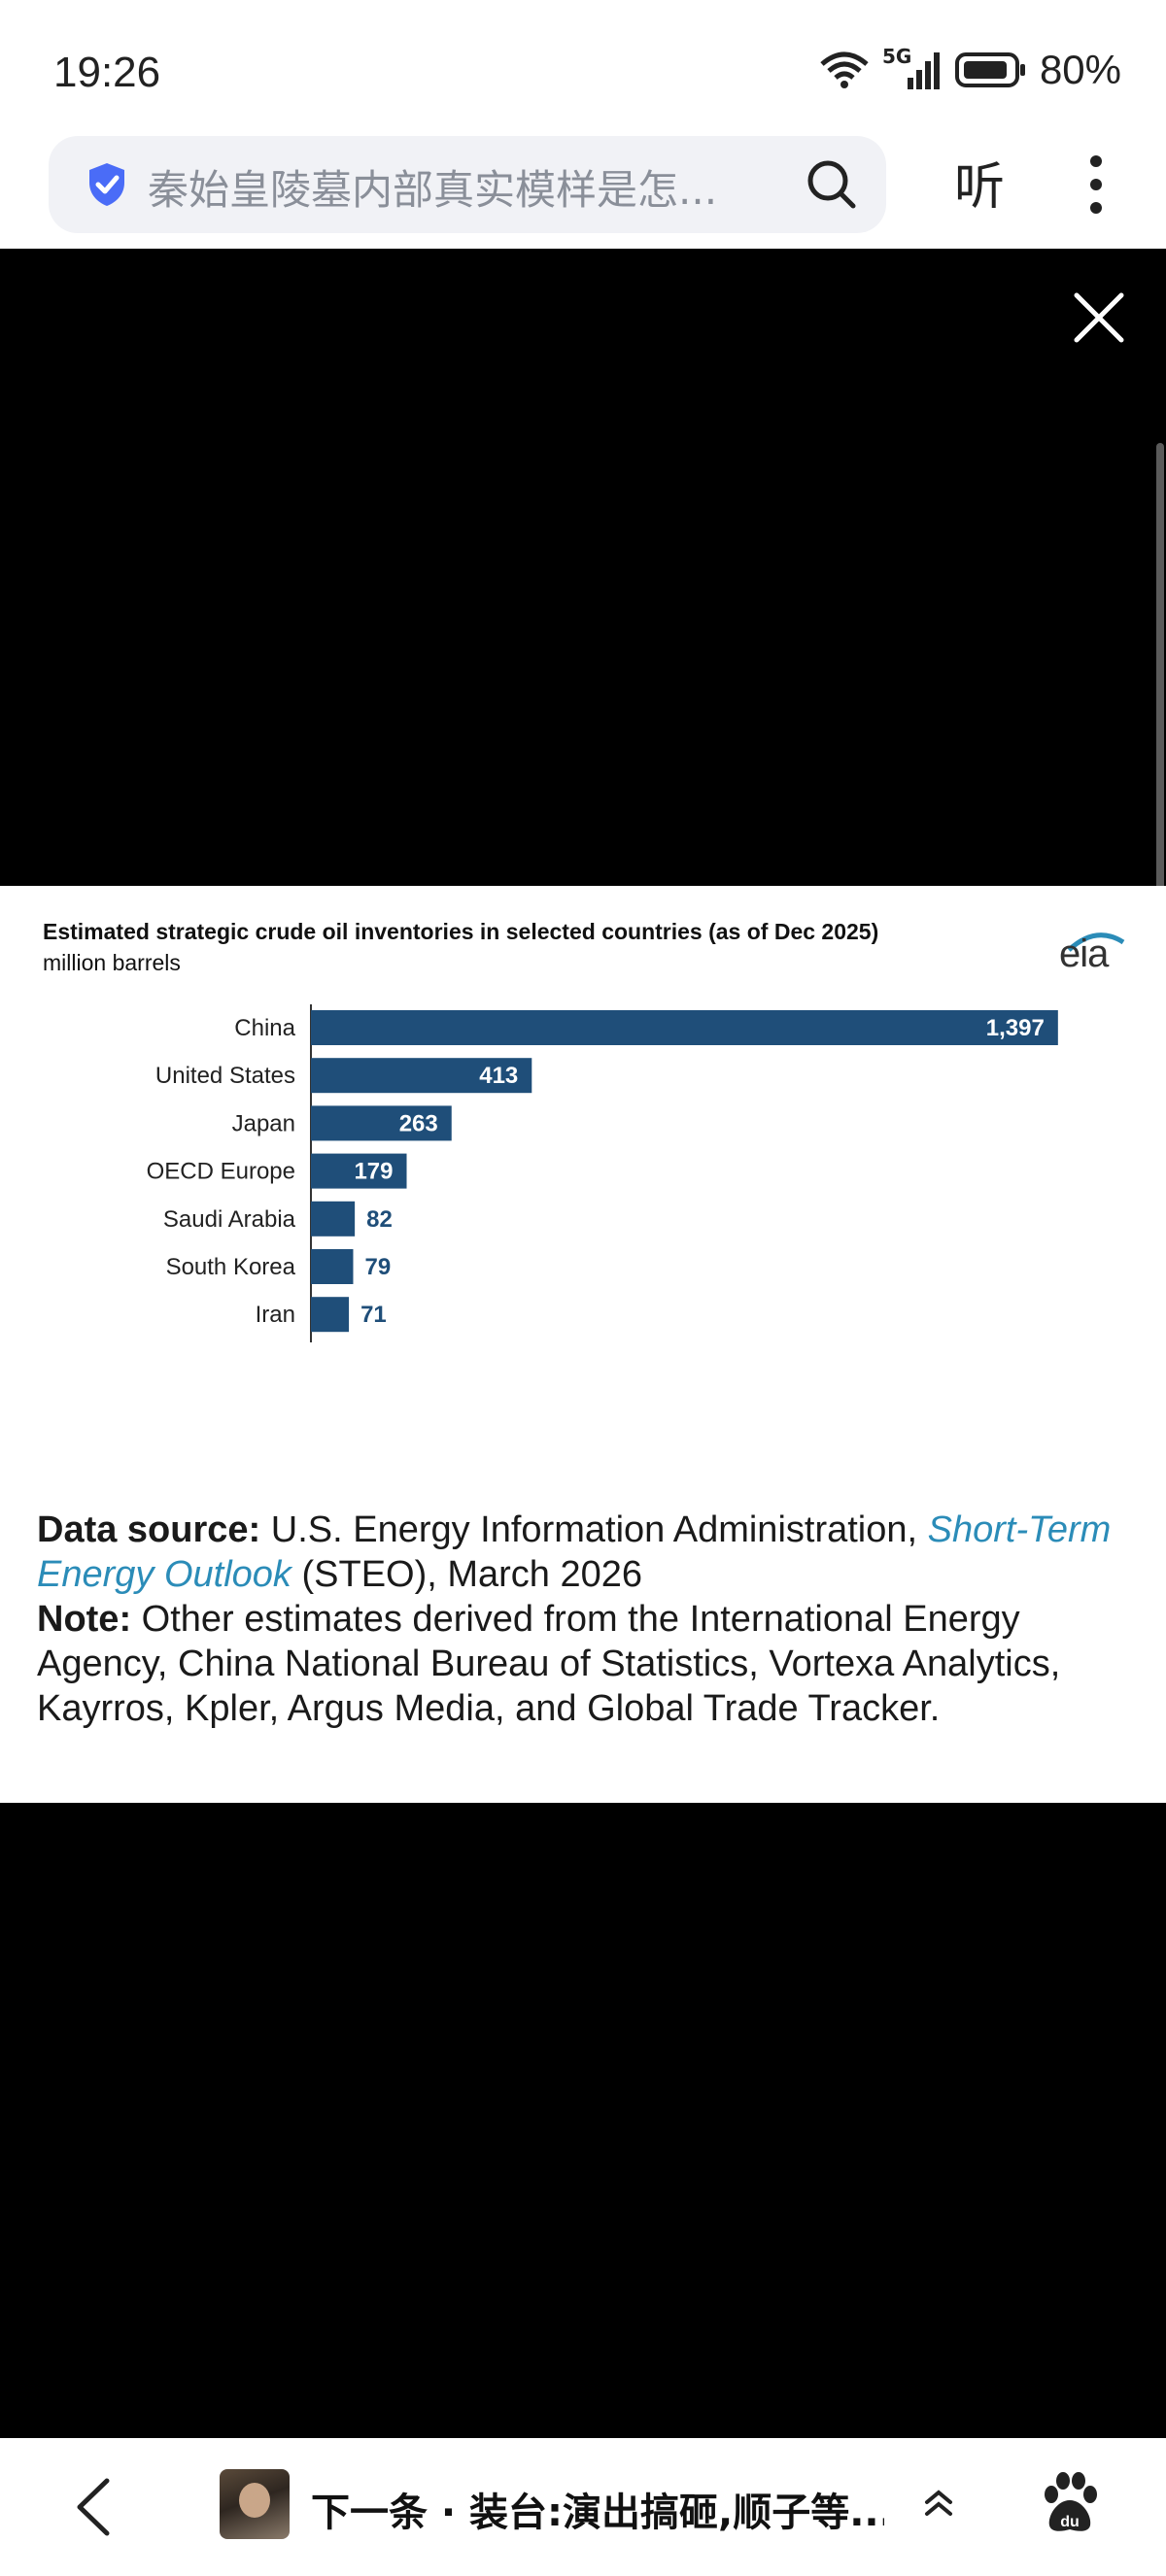  What do you see at coordinates (1096, 942) in the screenshot?
I see `eia-logo-arc` at bounding box center [1096, 942].